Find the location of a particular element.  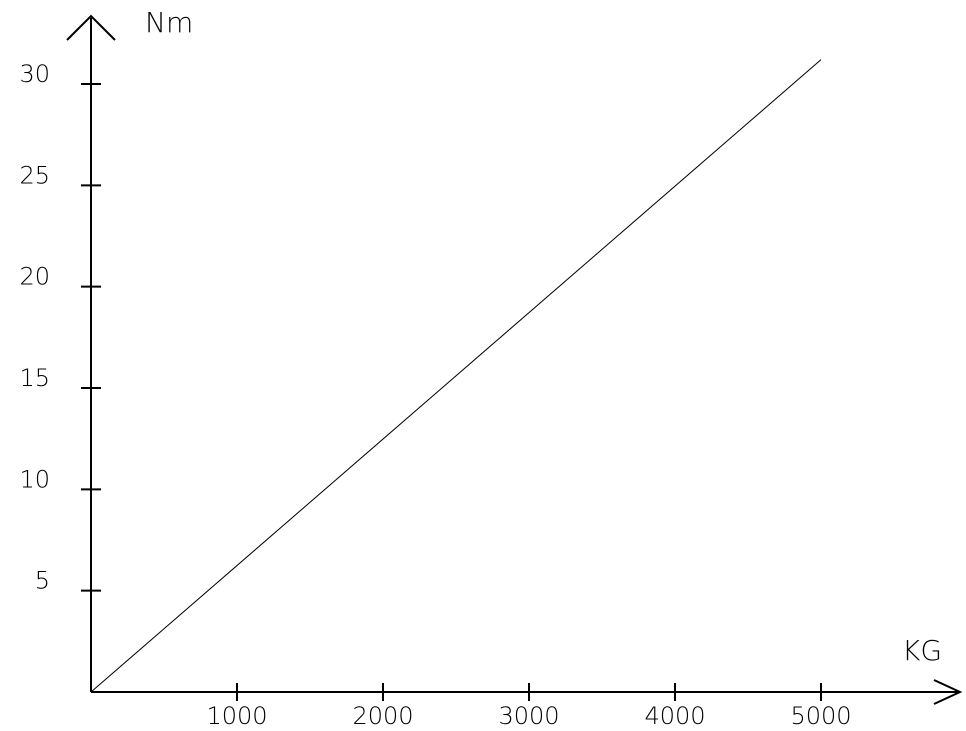

x-axis-title: KG is located at coordinates (922, 650).